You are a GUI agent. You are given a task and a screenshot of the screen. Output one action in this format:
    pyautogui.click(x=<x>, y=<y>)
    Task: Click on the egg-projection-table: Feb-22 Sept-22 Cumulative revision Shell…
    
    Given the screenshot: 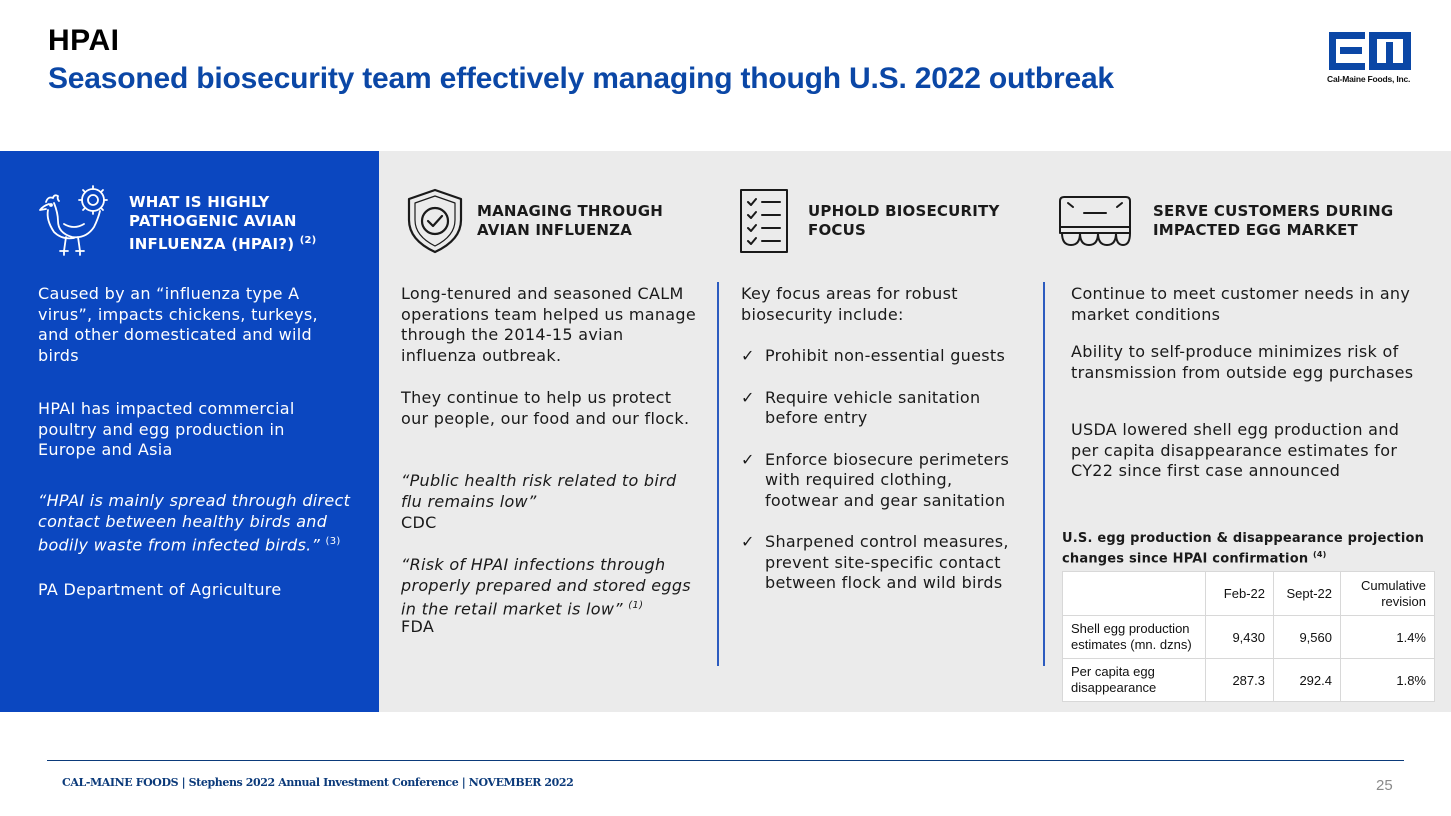 What is the action you would take?
    pyautogui.click(x=1248, y=636)
    